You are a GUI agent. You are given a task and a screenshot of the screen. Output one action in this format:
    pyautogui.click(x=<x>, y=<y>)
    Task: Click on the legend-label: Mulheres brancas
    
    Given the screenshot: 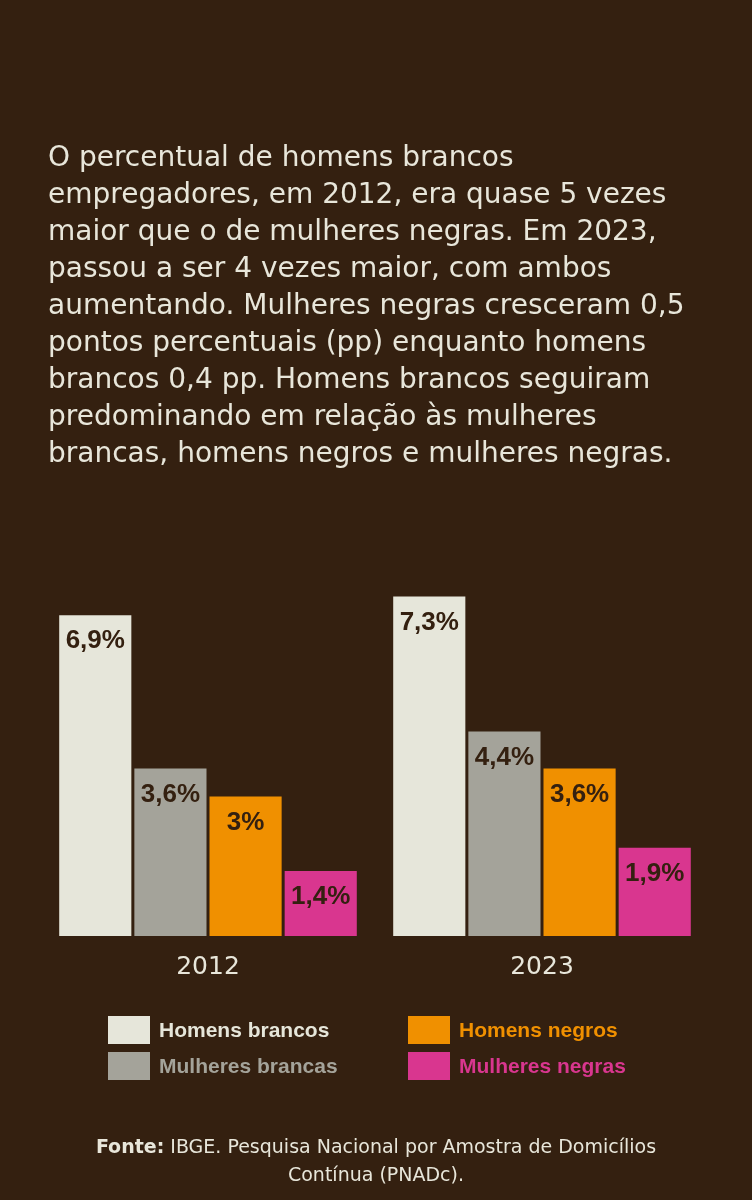 What is the action you would take?
    pyautogui.click(x=248, y=1066)
    